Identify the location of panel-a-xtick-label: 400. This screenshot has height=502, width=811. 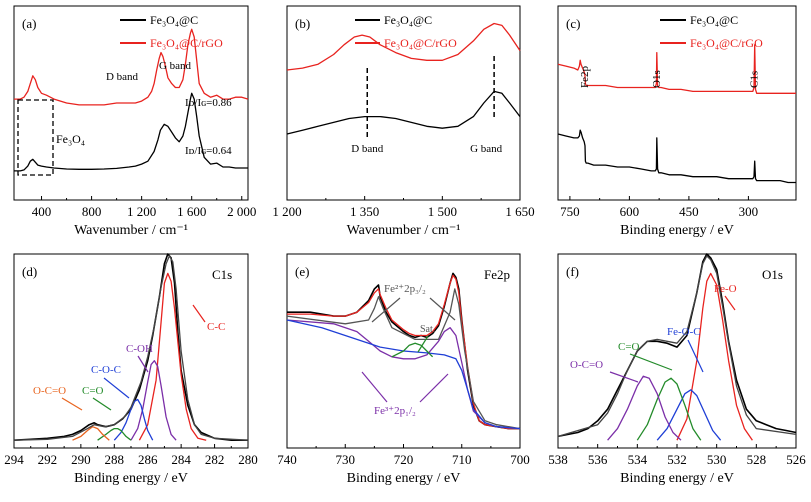
(42, 211).